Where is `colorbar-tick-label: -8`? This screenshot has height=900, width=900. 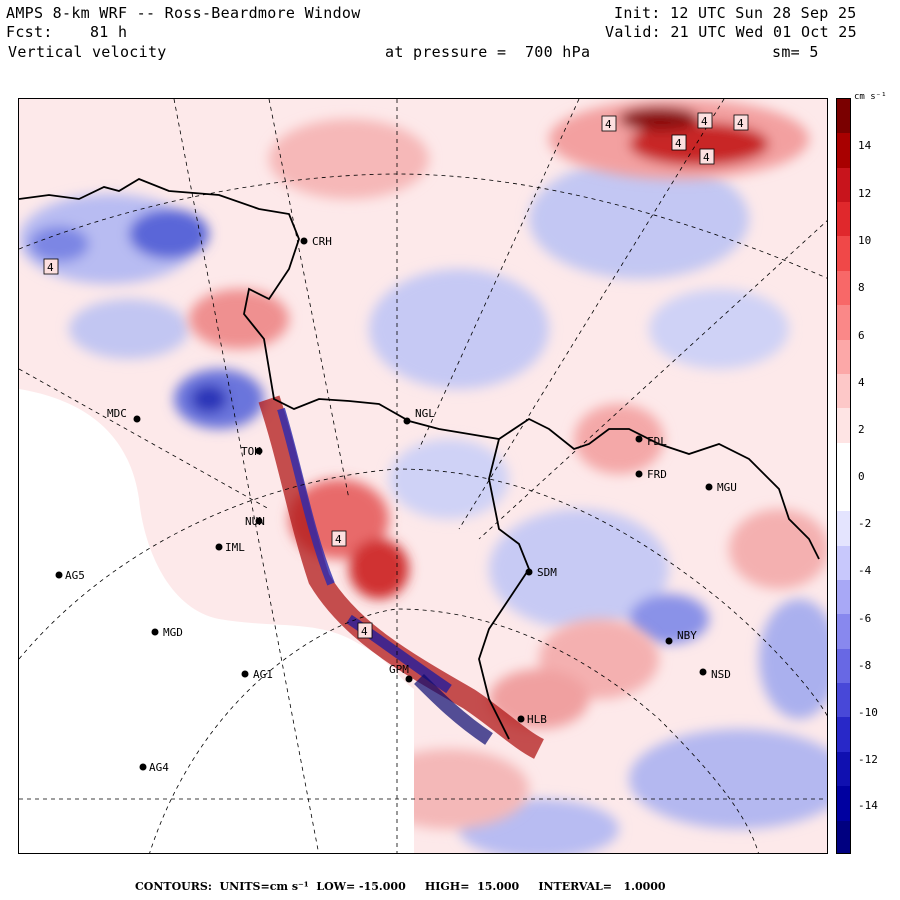
colorbar-tick-label: -8 is located at coordinates (865, 665).